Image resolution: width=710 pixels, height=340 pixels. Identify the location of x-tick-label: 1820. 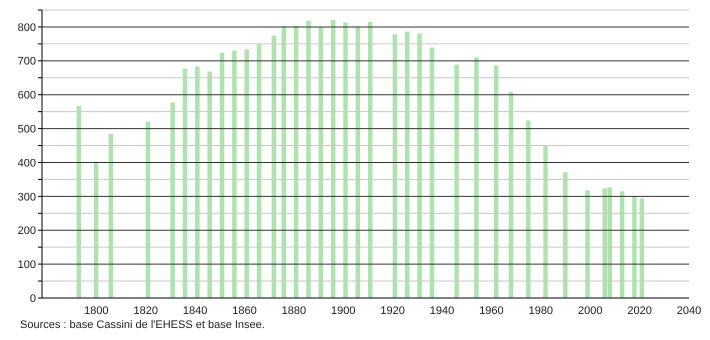
(145, 310).